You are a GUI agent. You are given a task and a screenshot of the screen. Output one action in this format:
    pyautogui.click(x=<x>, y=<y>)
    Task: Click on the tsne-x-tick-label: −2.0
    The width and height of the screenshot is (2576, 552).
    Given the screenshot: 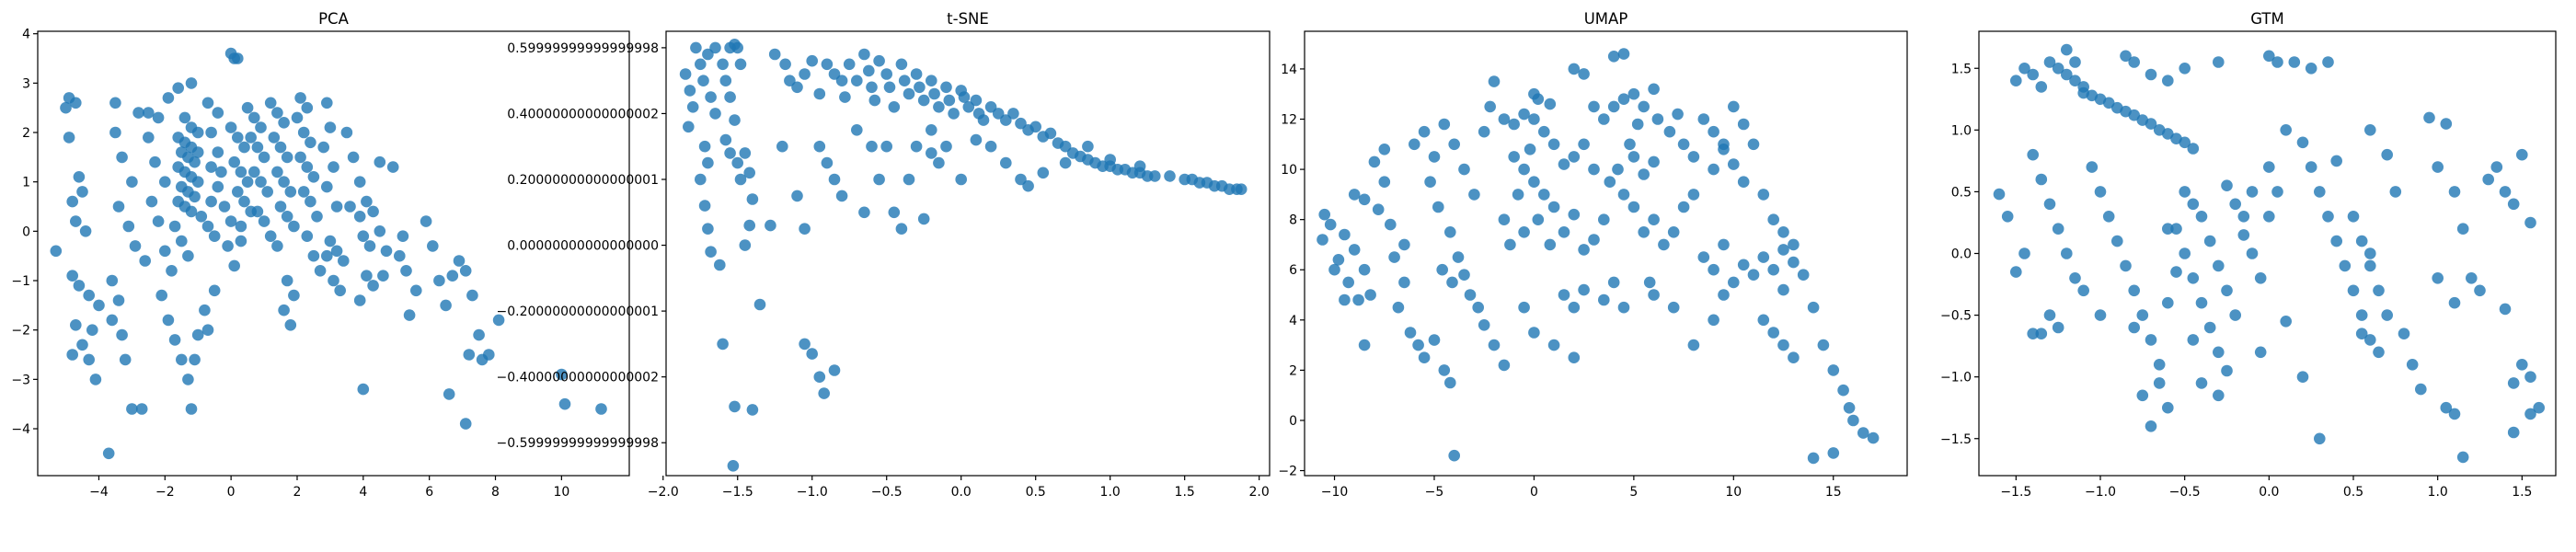 What is the action you would take?
    pyautogui.click(x=663, y=493)
    